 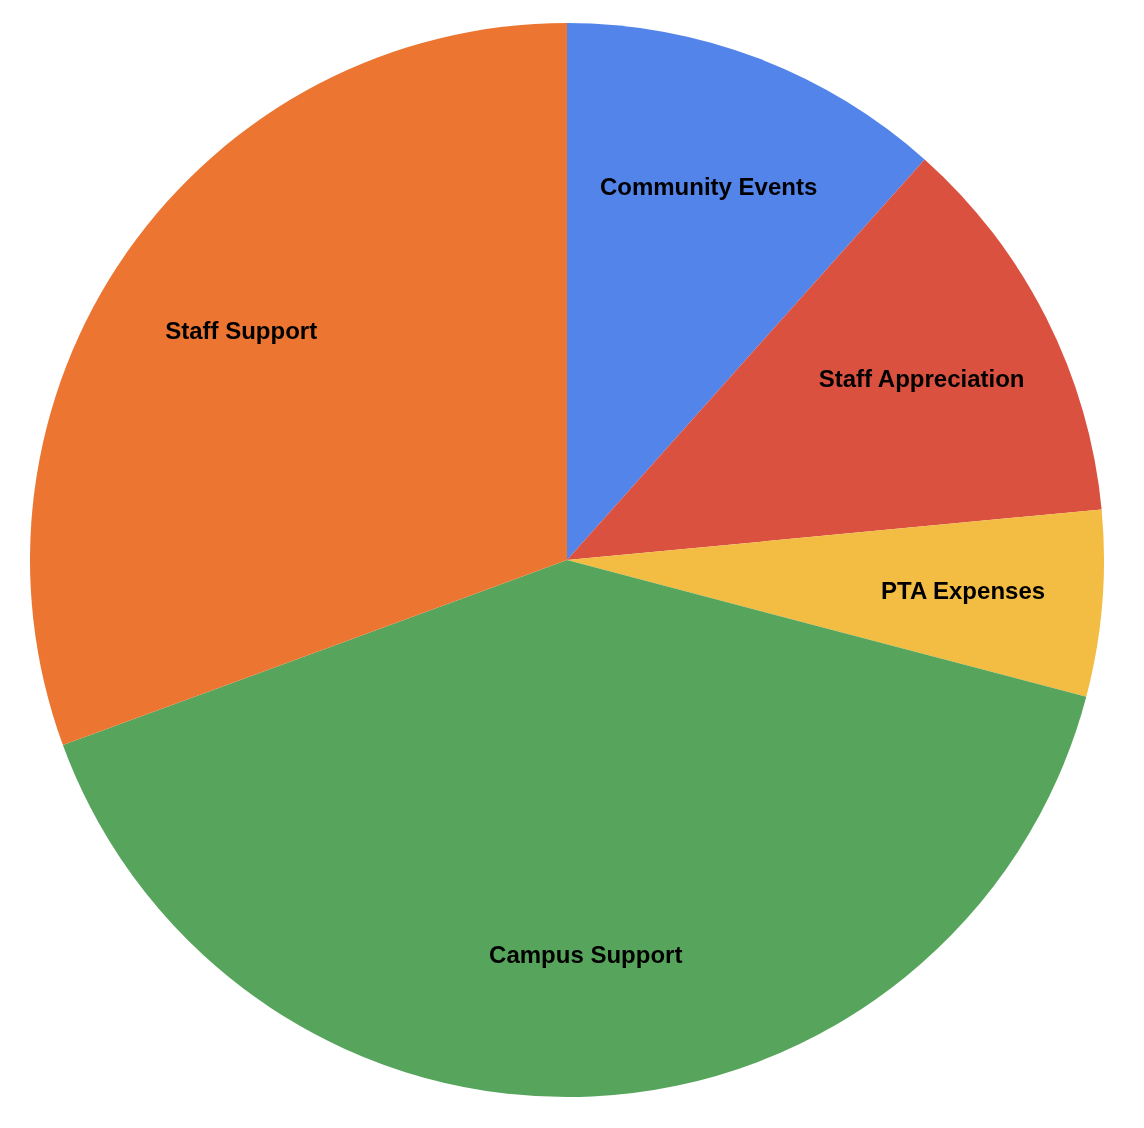 I want to click on slice-label: Staff Support, so click(x=241, y=330).